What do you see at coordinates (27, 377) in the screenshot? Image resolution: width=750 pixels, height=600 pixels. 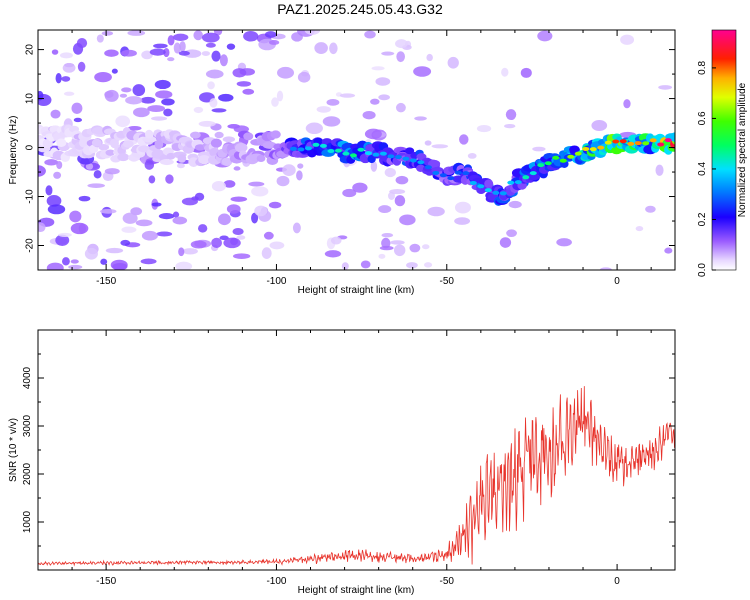 I see `y-tick-label: 4000` at bounding box center [27, 377].